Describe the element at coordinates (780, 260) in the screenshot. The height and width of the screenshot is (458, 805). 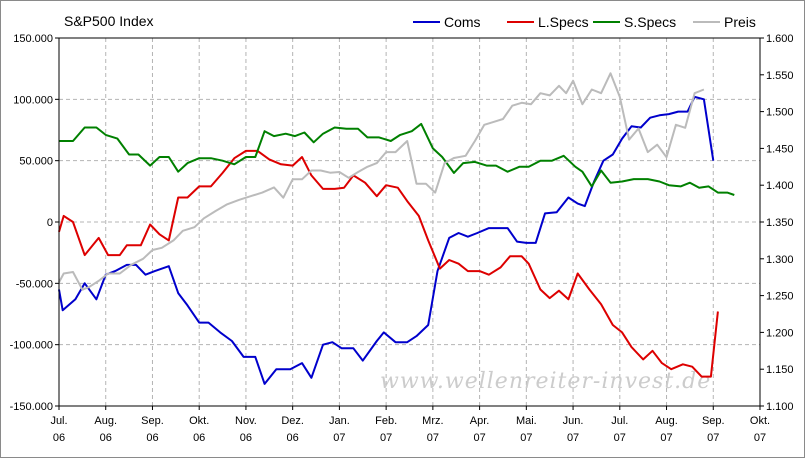
I see `y-right-tick-label: 1.300` at that location.